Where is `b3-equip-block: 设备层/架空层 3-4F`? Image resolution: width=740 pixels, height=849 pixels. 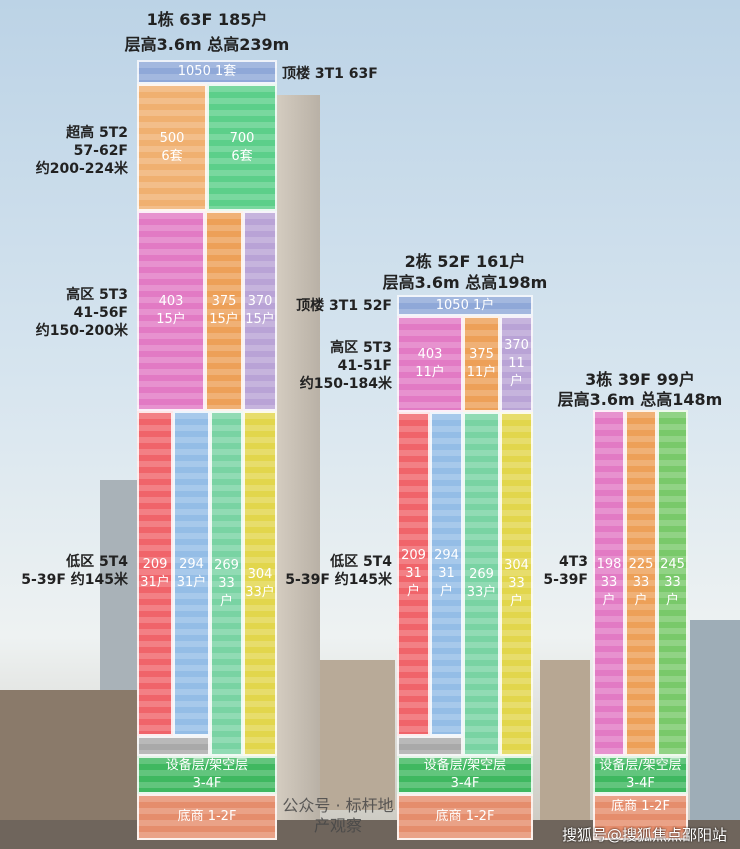
b3-equip-block: 设备层/架空层 3-4F is located at coordinates (640, 775).